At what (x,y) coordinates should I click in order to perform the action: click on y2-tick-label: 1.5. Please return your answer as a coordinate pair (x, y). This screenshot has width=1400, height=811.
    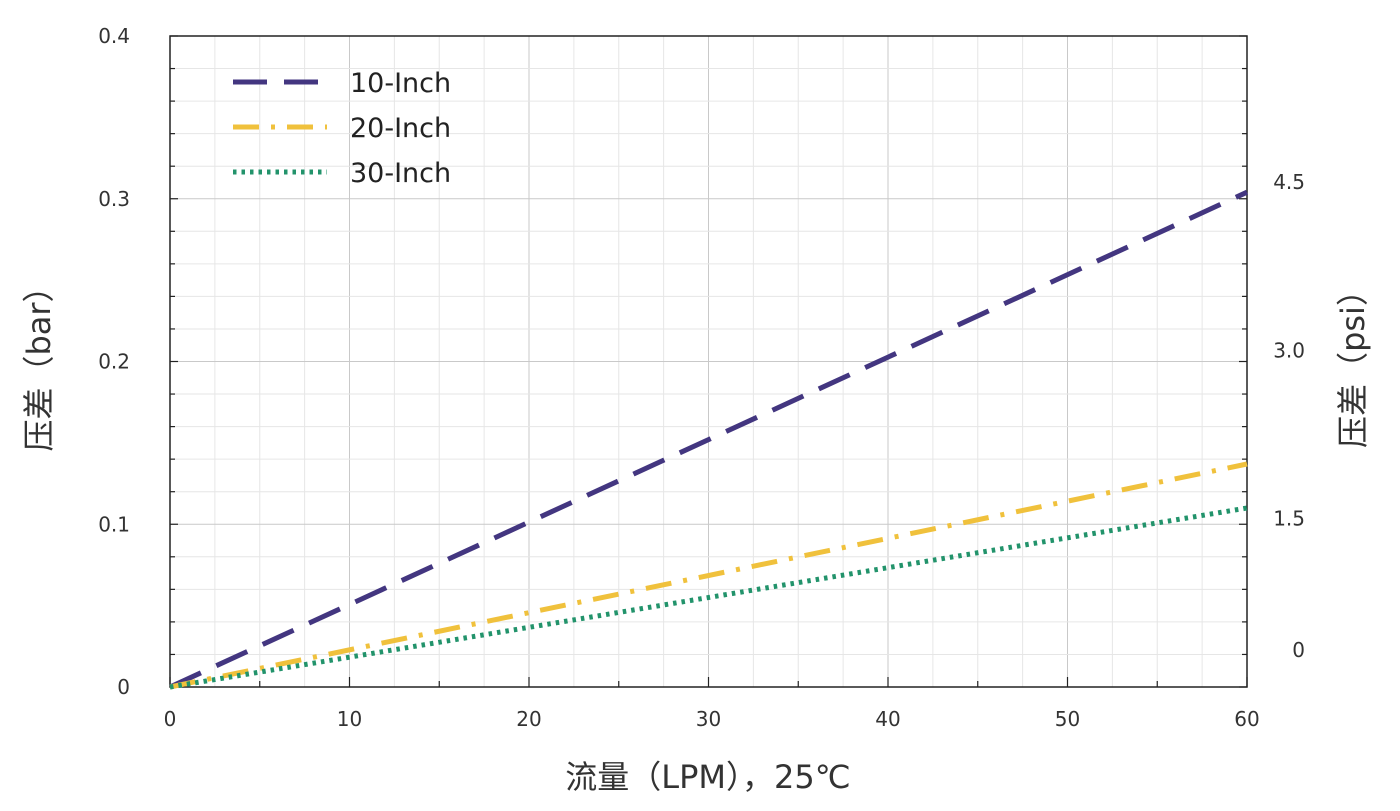
    Looking at the image, I should click on (1289, 519).